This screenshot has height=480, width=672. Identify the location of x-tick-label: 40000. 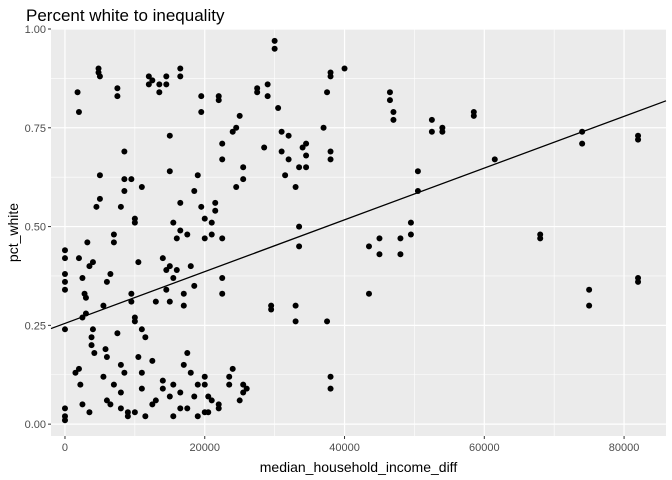
(344, 448).